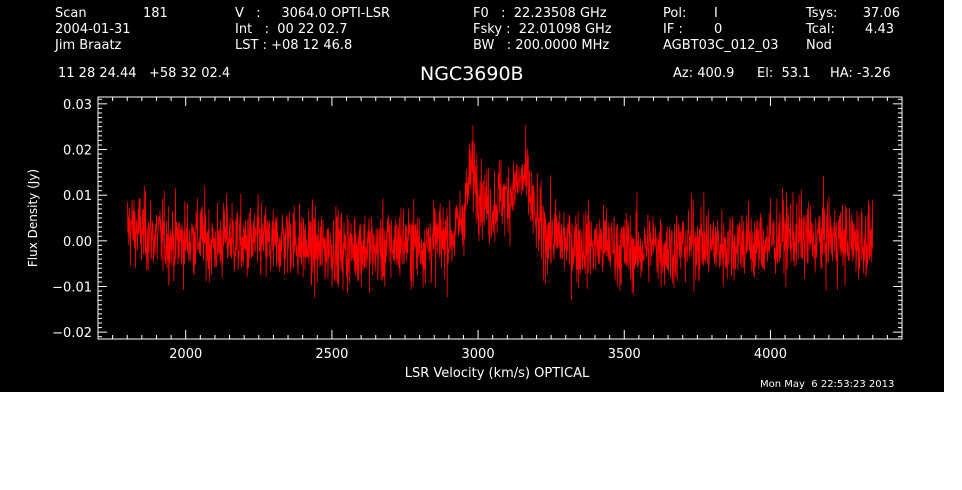 This screenshot has width=962, height=490. I want to click on source-coordinates: 11 28 24.44 +58 32 02.4, so click(144, 73).